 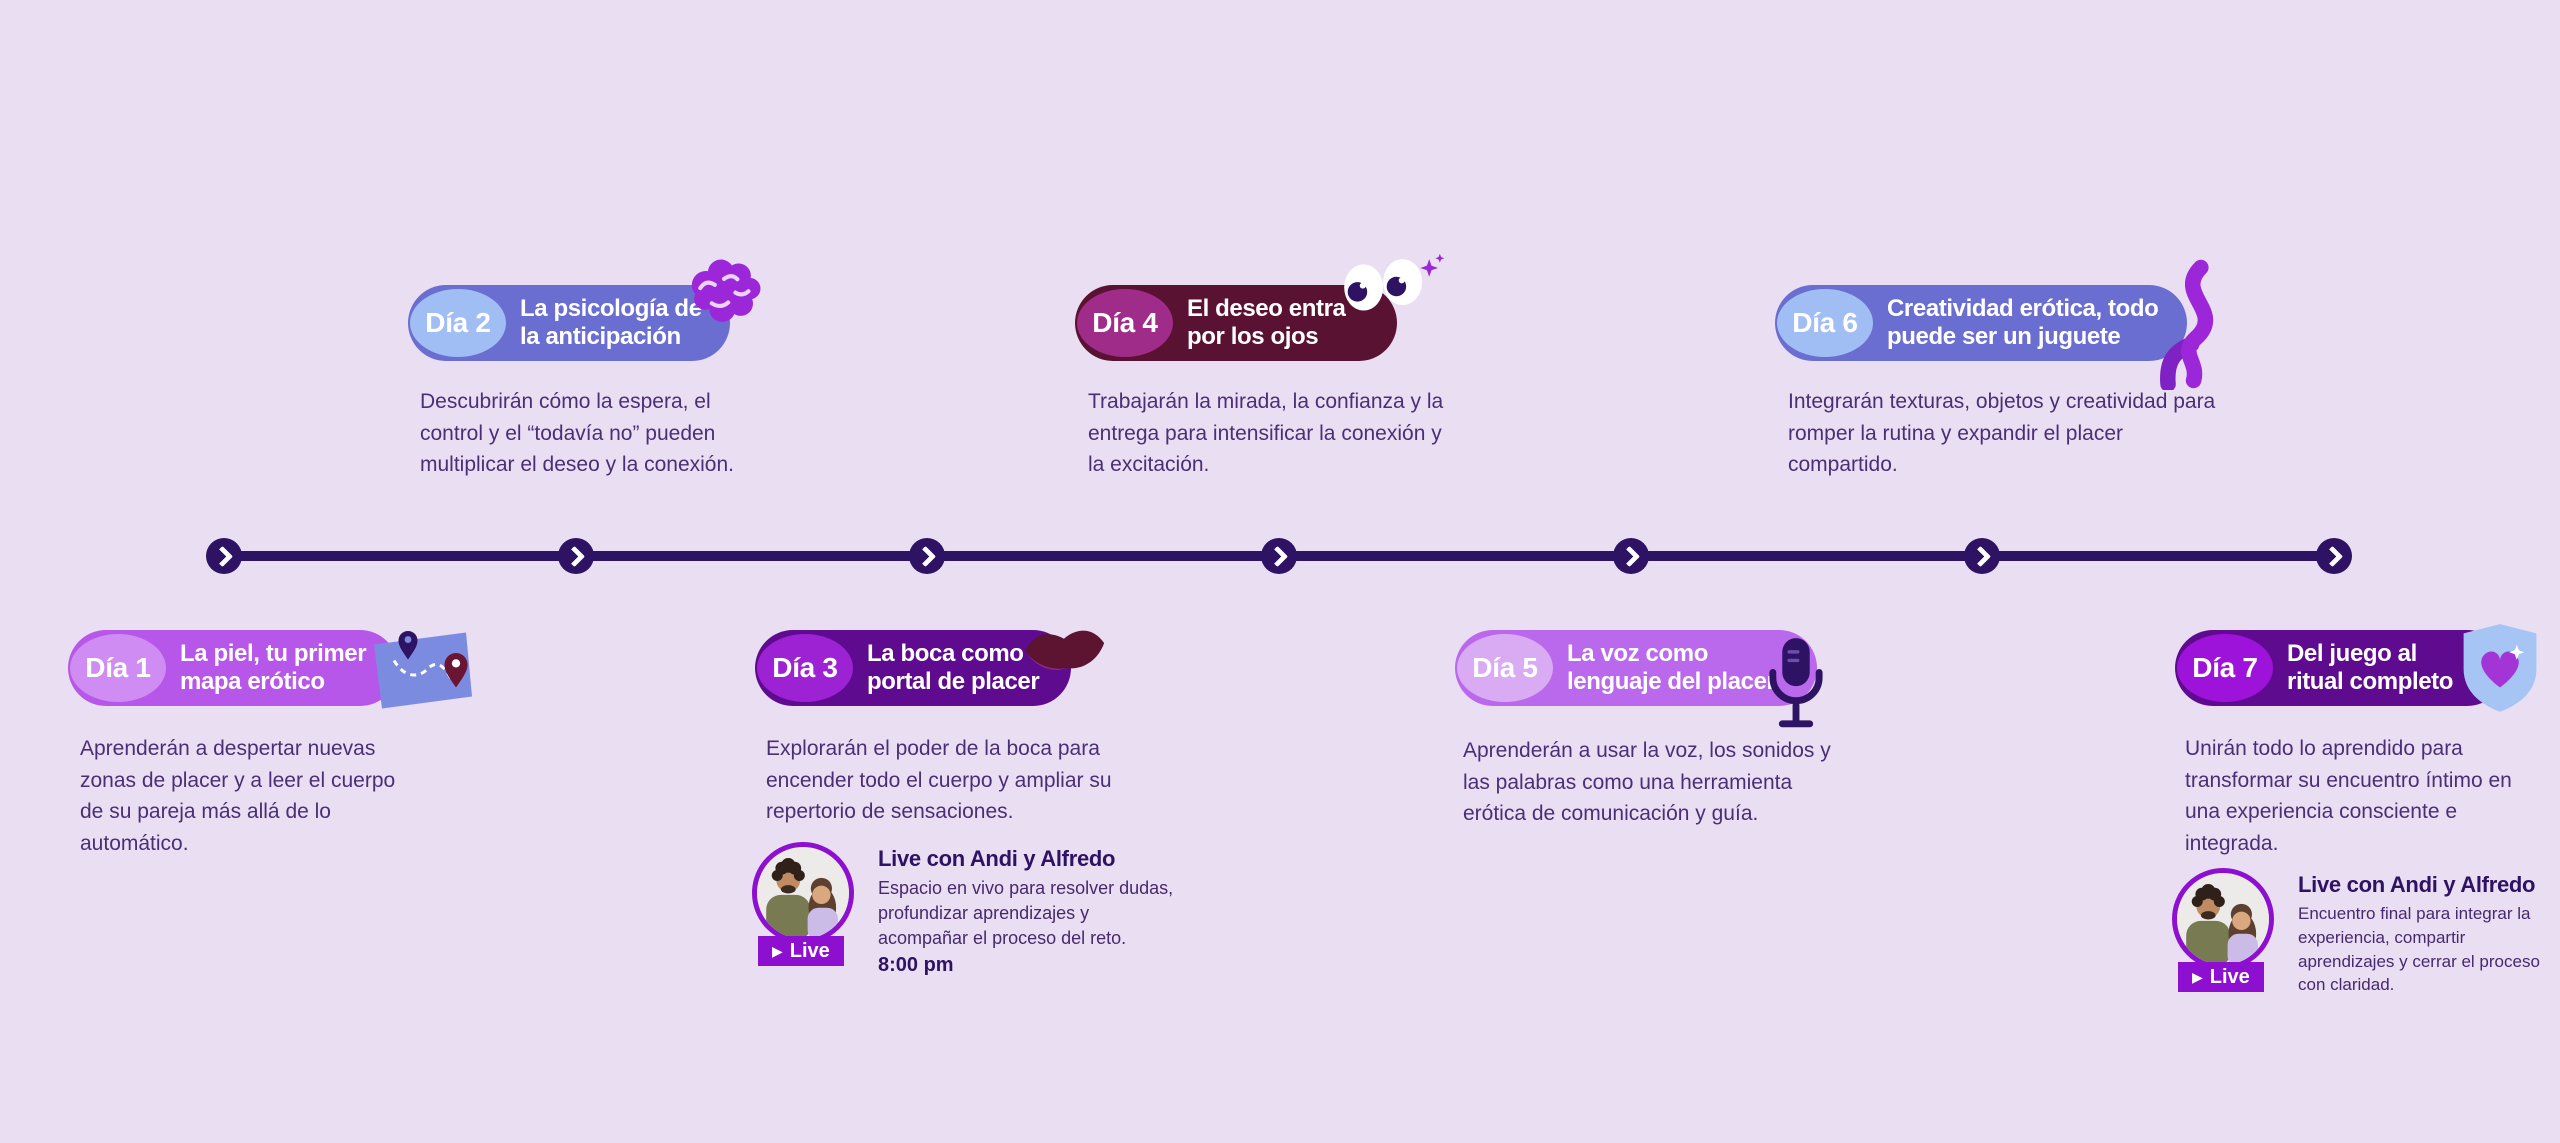 I want to click on day-title-bar: Día 2 La psicología de la anticipación, so click(x=569, y=323).